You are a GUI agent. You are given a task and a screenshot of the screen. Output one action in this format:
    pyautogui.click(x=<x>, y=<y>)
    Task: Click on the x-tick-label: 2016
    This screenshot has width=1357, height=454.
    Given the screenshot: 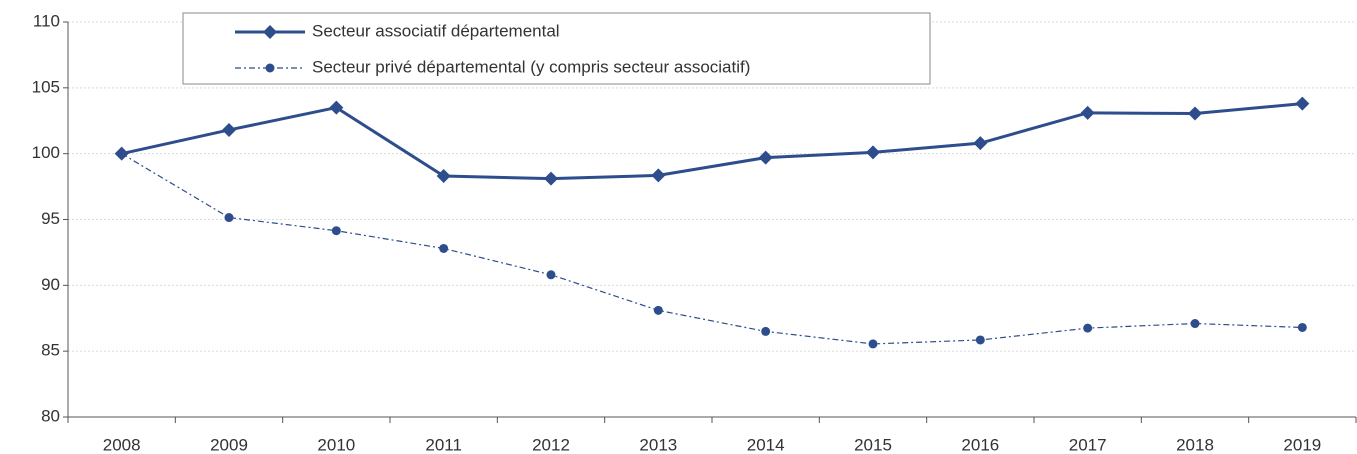 What is the action you would take?
    pyautogui.click(x=980, y=444)
    